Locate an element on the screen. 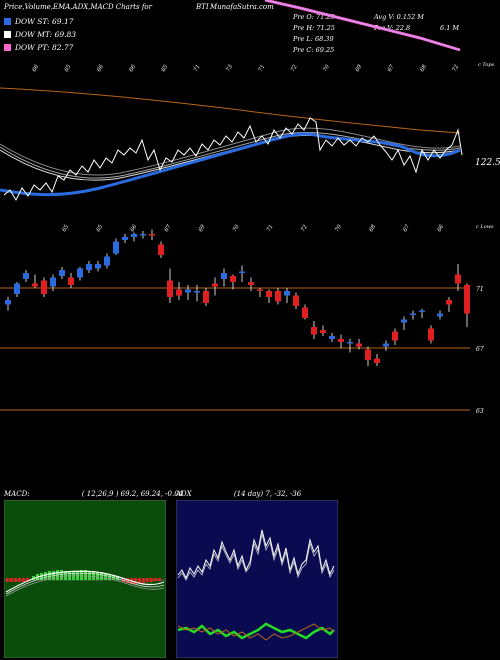  prev-high: Pre H: 71.25 is located at coordinates (314, 28).